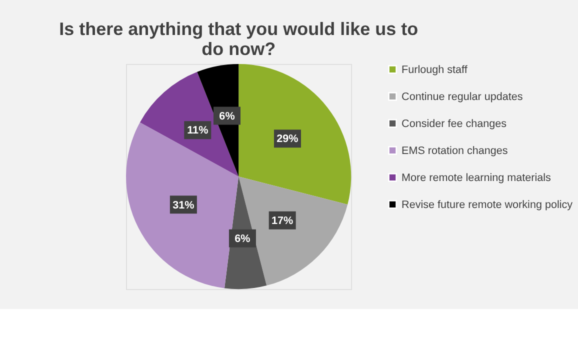  Describe the element at coordinates (283, 220) in the screenshot. I see `data-label: 17%` at that location.